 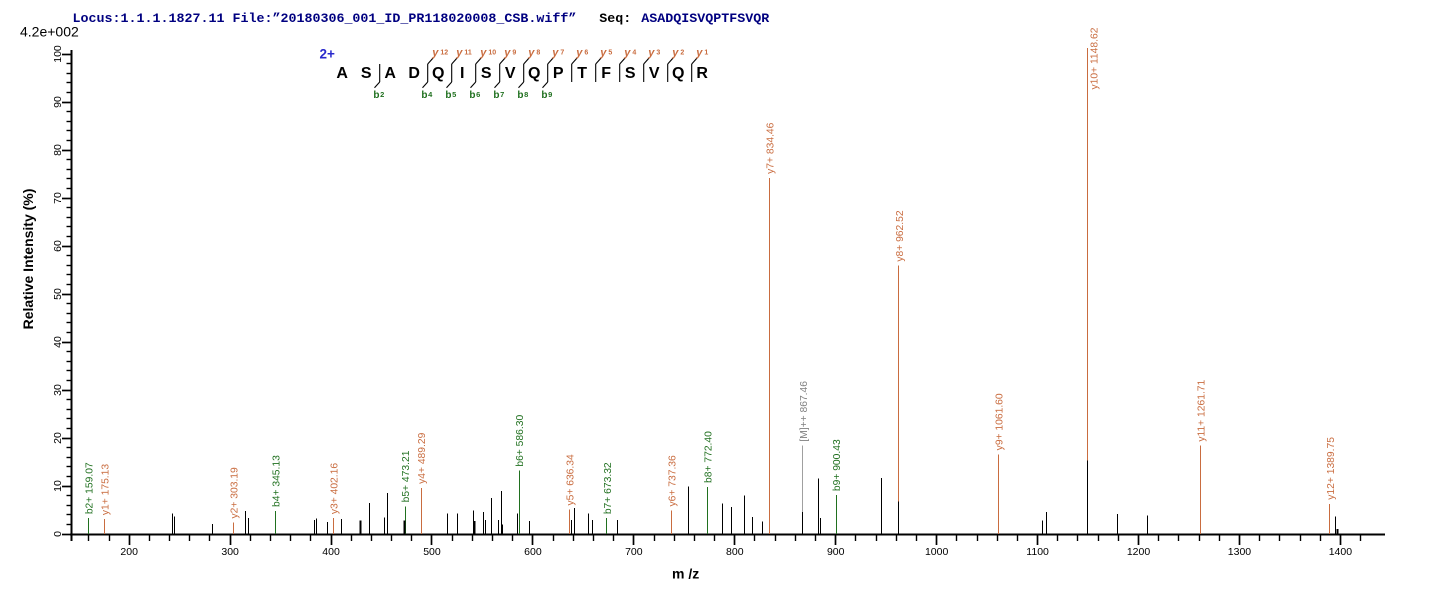 What do you see at coordinates (498, 95) in the screenshot?
I see `svg-text: b7` at bounding box center [498, 95].